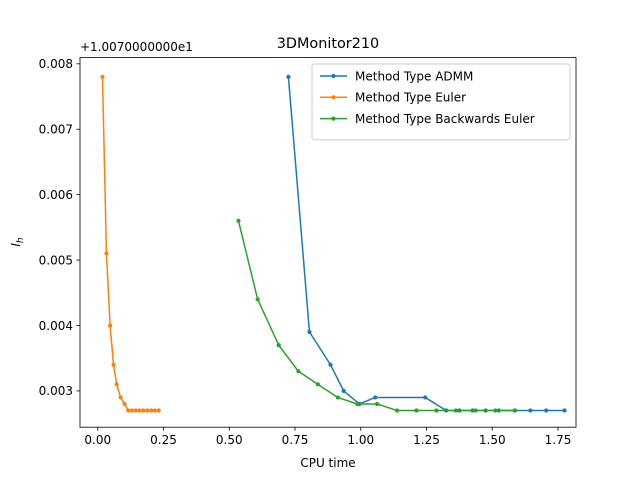  What do you see at coordinates (56, 260) in the screenshot?
I see `y-tick-label: 0.005` at bounding box center [56, 260].